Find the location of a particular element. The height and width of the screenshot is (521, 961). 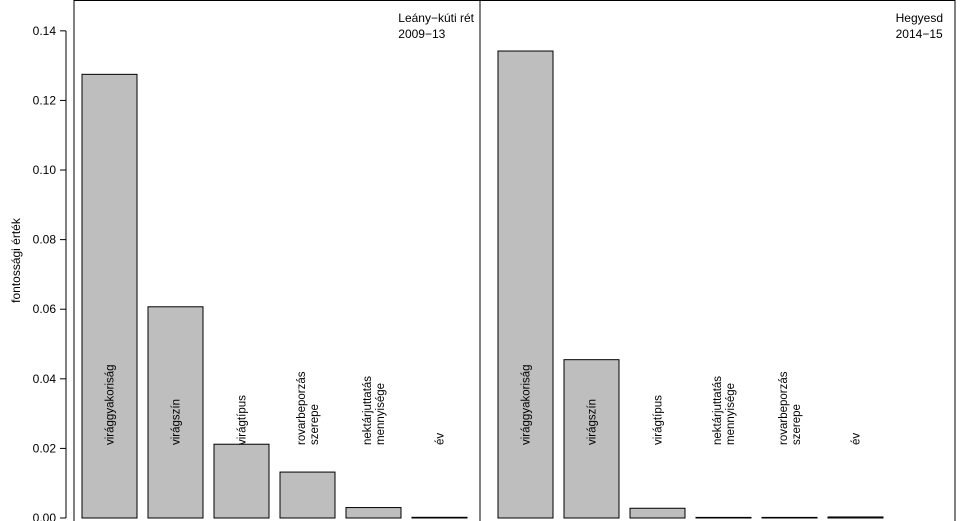

y-tick-label: 0.08 is located at coordinates (45, 240).